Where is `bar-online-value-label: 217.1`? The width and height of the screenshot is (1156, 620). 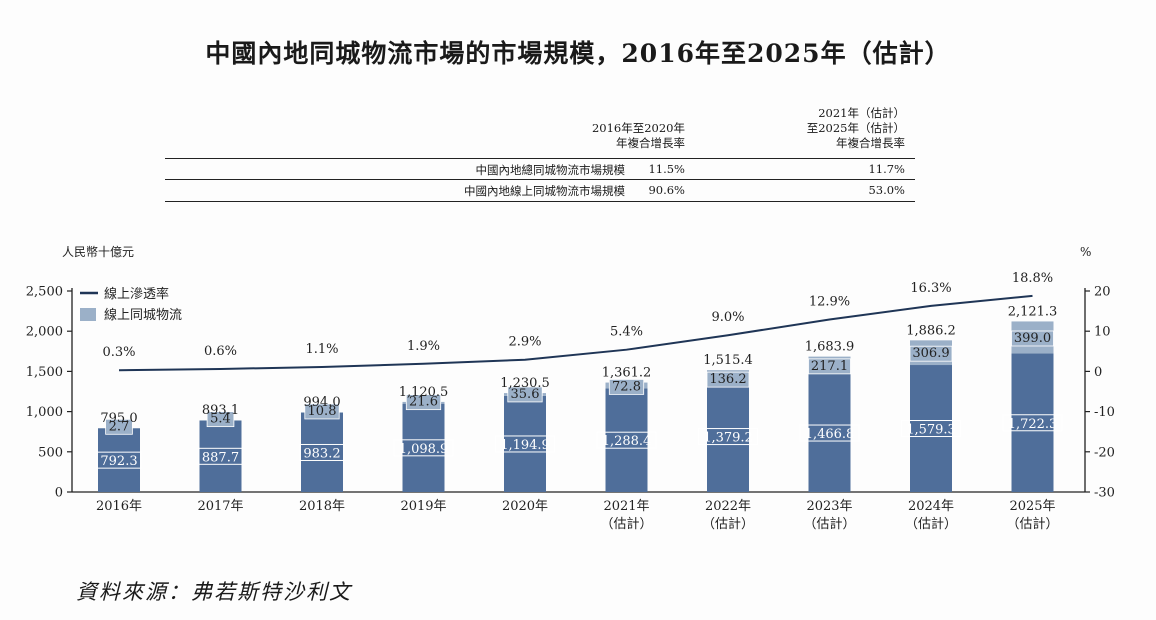 bar-online-value-label: 217.1 is located at coordinates (829, 366).